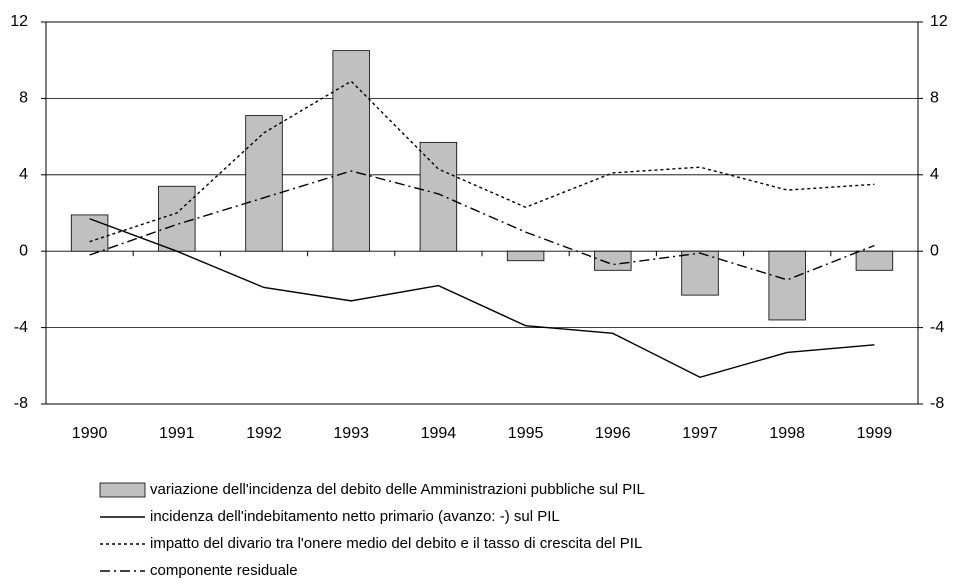  What do you see at coordinates (939, 21) in the screenshot?
I see `y2-tick-label: 12` at bounding box center [939, 21].